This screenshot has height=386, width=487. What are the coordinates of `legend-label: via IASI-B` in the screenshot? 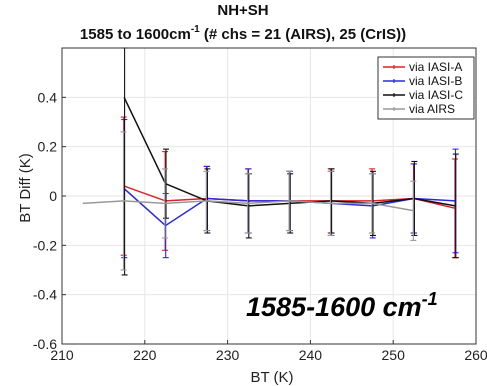 It's located at (435, 81).